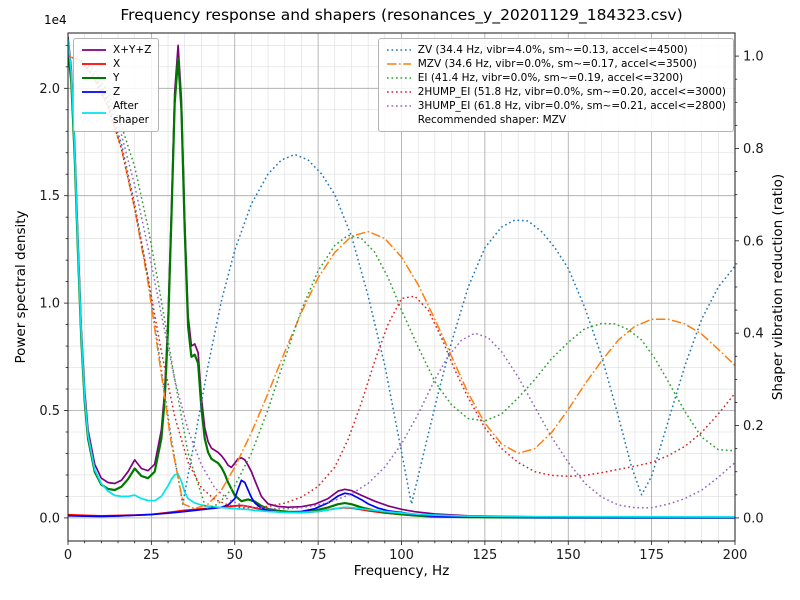 The width and height of the screenshot is (800, 600). I want to click on legend-label-x-y-z: X+Y+Z, so click(132, 50).